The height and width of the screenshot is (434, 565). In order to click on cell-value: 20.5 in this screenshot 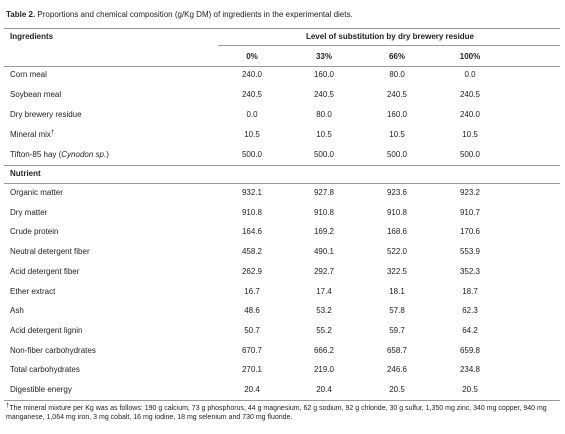, I will do `click(397, 389)`.